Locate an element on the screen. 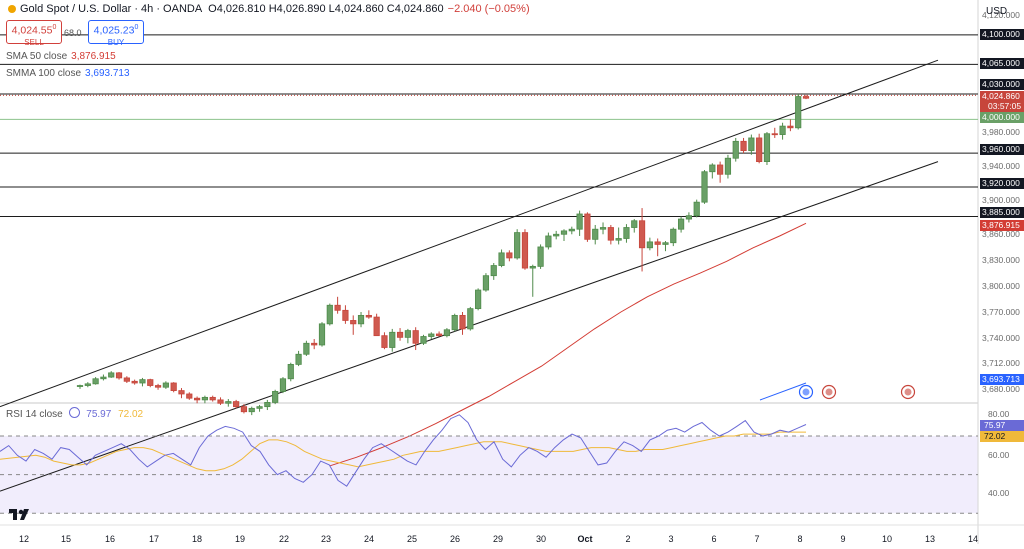  currency-selector: USD is located at coordinates (997, 11).